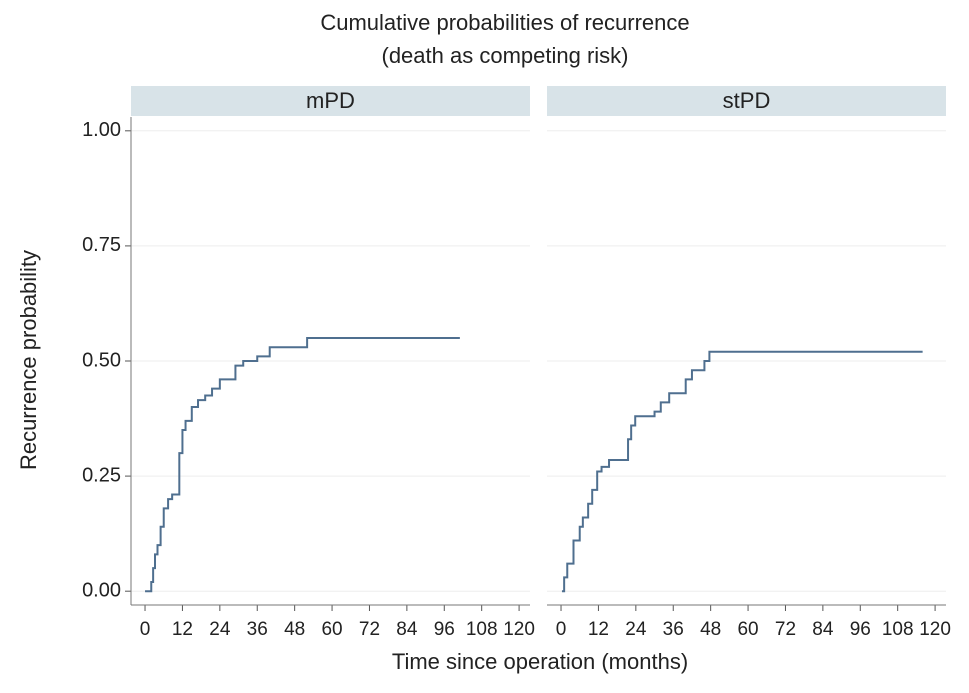  Describe the element at coordinates (101, 360) in the screenshot. I see `y-tick-label: 0.50` at that location.